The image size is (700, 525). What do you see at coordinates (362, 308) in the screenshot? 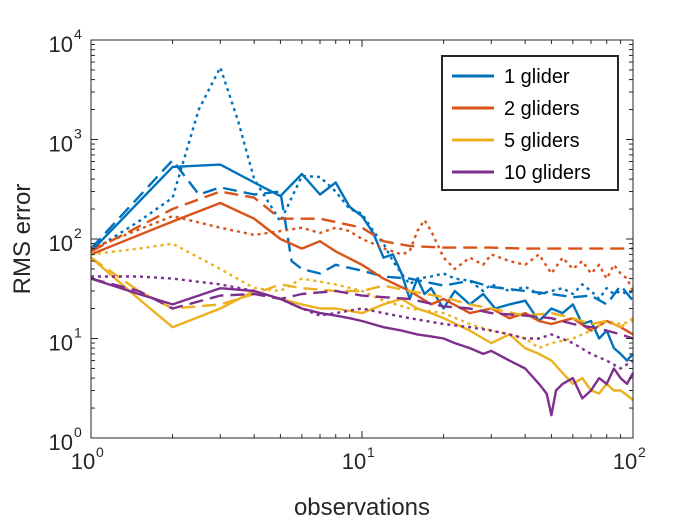
I see `series-line-11-dashed` at bounding box center [362, 308].